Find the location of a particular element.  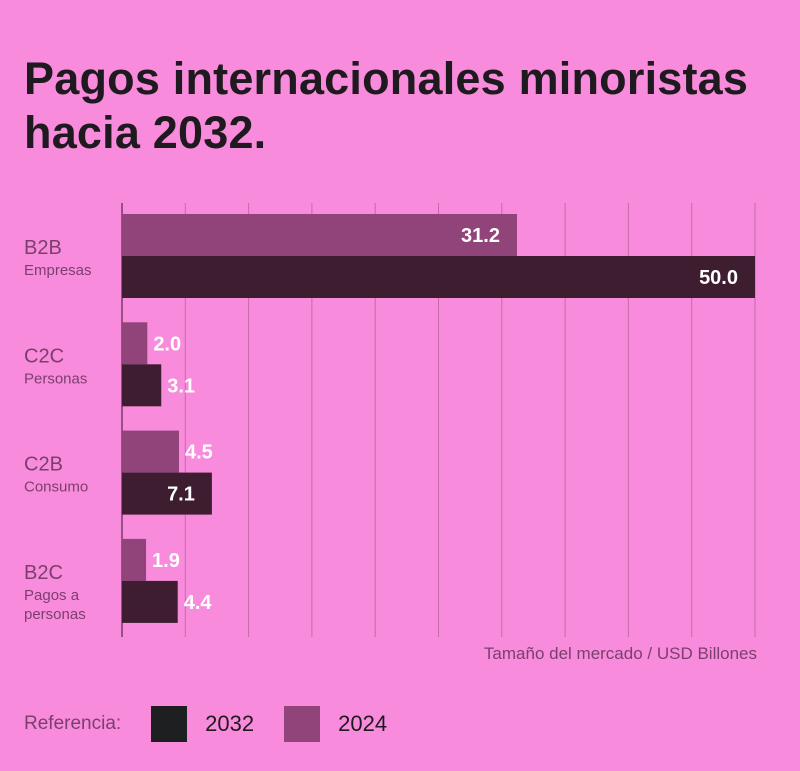

category-label-b2b: B2B is located at coordinates (43, 248).